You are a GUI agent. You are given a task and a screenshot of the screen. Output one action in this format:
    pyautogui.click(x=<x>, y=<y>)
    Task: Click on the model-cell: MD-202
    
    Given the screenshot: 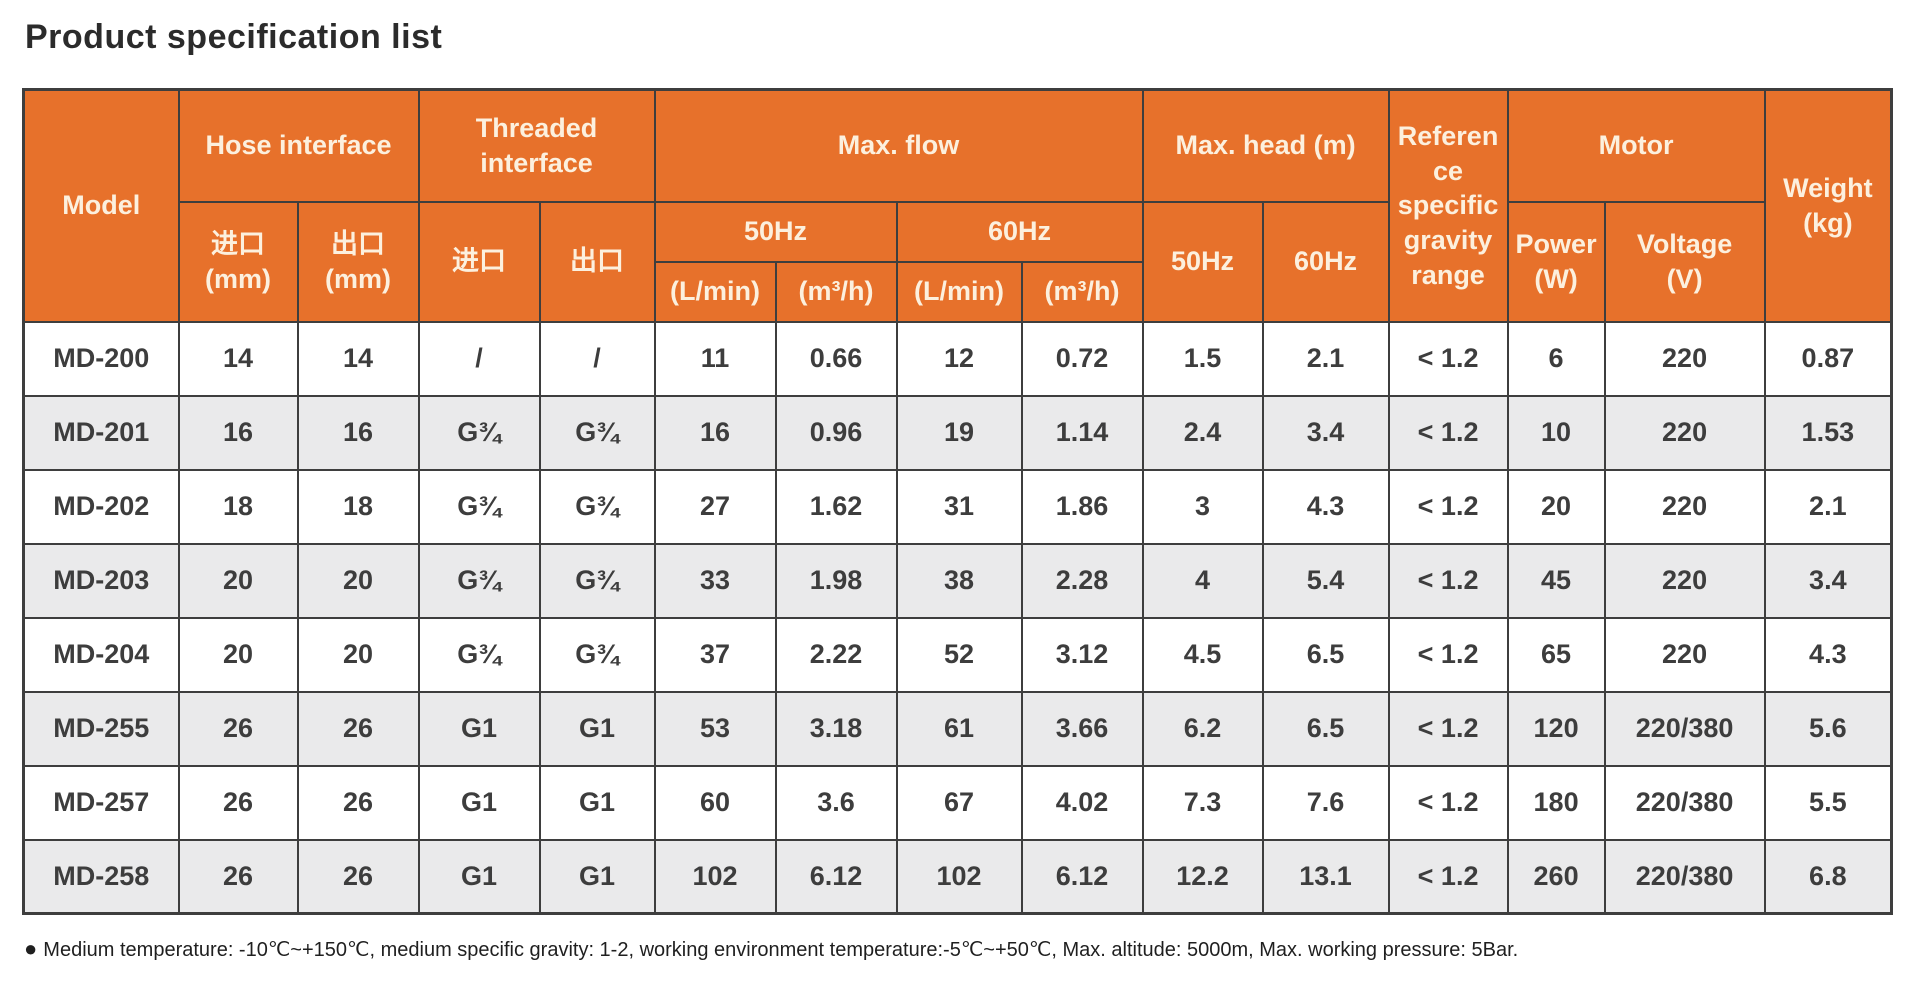 What is the action you would take?
    pyautogui.click(x=101, y=506)
    